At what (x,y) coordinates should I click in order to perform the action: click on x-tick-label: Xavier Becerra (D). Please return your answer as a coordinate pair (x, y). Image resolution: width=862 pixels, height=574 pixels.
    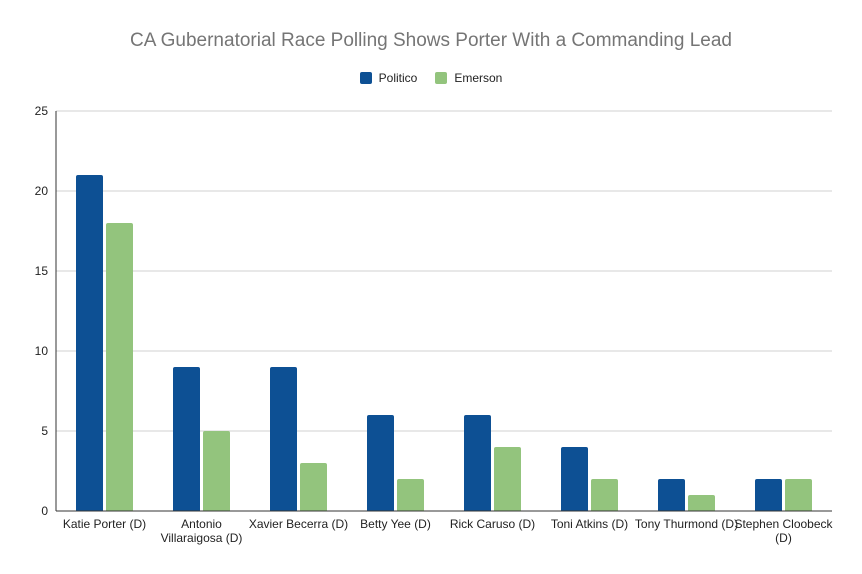
    Looking at the image, I should click on (298, 524).